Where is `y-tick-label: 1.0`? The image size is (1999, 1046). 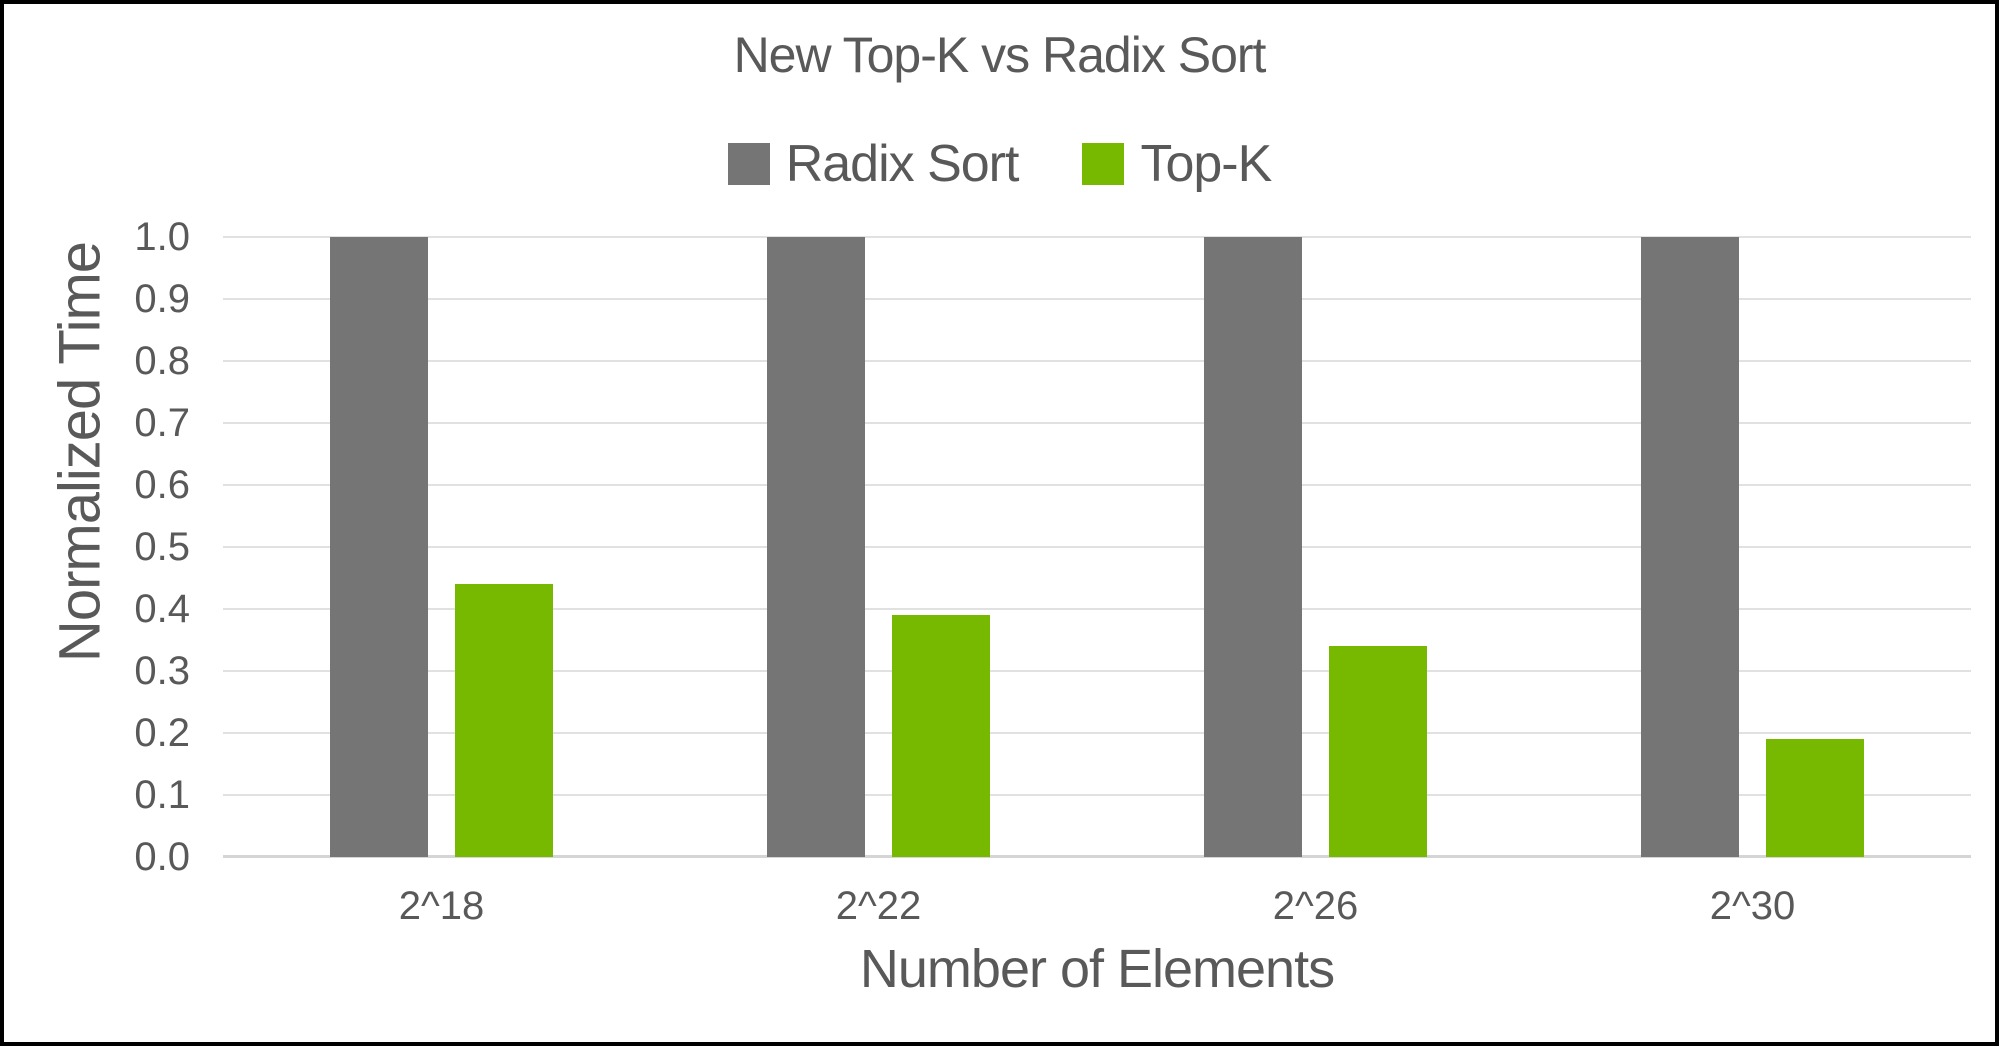 y-tick-label: 1.0 is located at coordinates (162, 237).